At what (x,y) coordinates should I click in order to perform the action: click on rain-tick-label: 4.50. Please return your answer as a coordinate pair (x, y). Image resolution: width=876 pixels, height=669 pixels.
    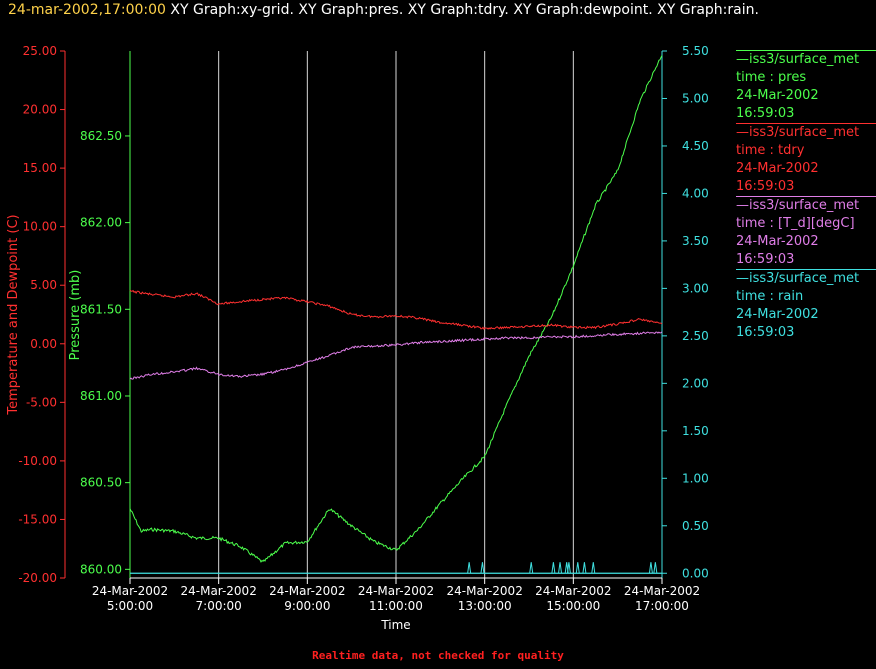
    Looking at the image, I should click on (695, 146).